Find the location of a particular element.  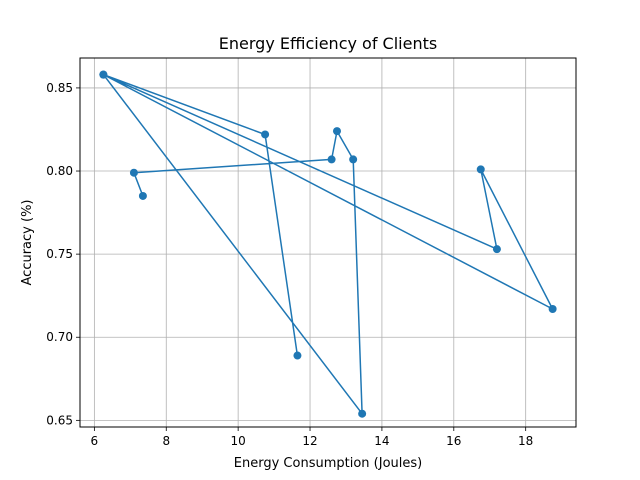

x-axis-label: Energy Consumption (Joules) is located at coordinates (328, 463).